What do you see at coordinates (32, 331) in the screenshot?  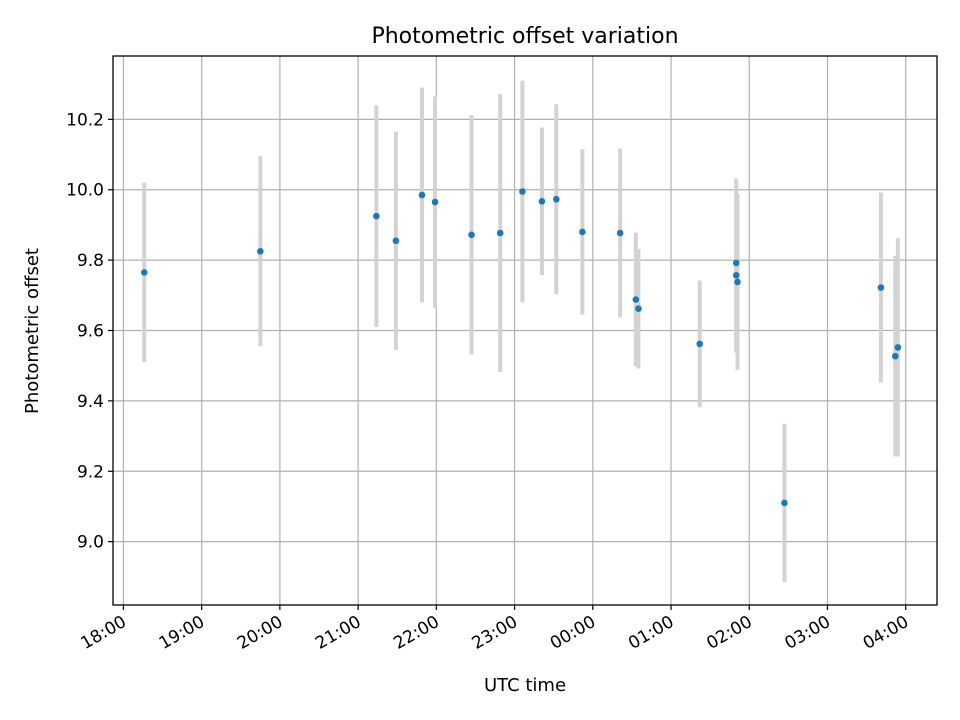 I see `y-axis-label: Photometric offset` at bounding box center [32, 331].